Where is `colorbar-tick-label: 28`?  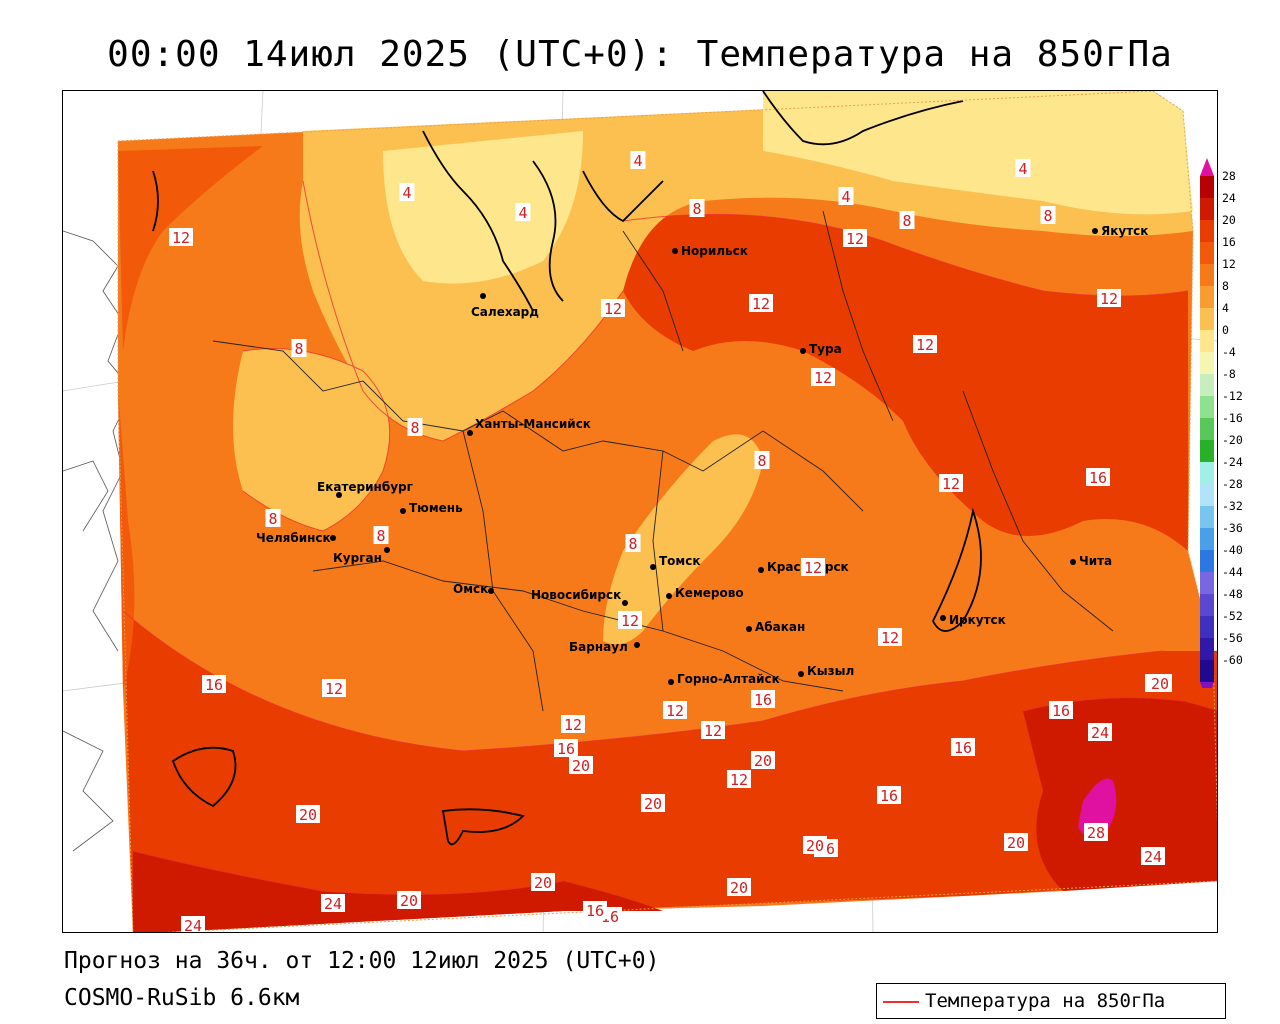 colorbar-tick-label: 28 is located at coordinates (1229, 176).